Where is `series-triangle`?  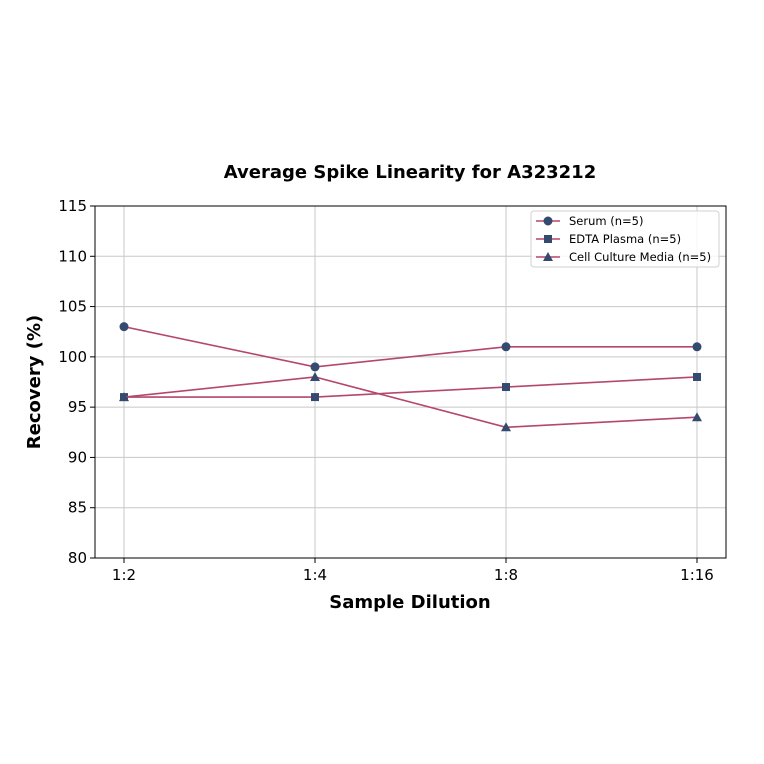 series-triangle is located at coordinates (410, 401).